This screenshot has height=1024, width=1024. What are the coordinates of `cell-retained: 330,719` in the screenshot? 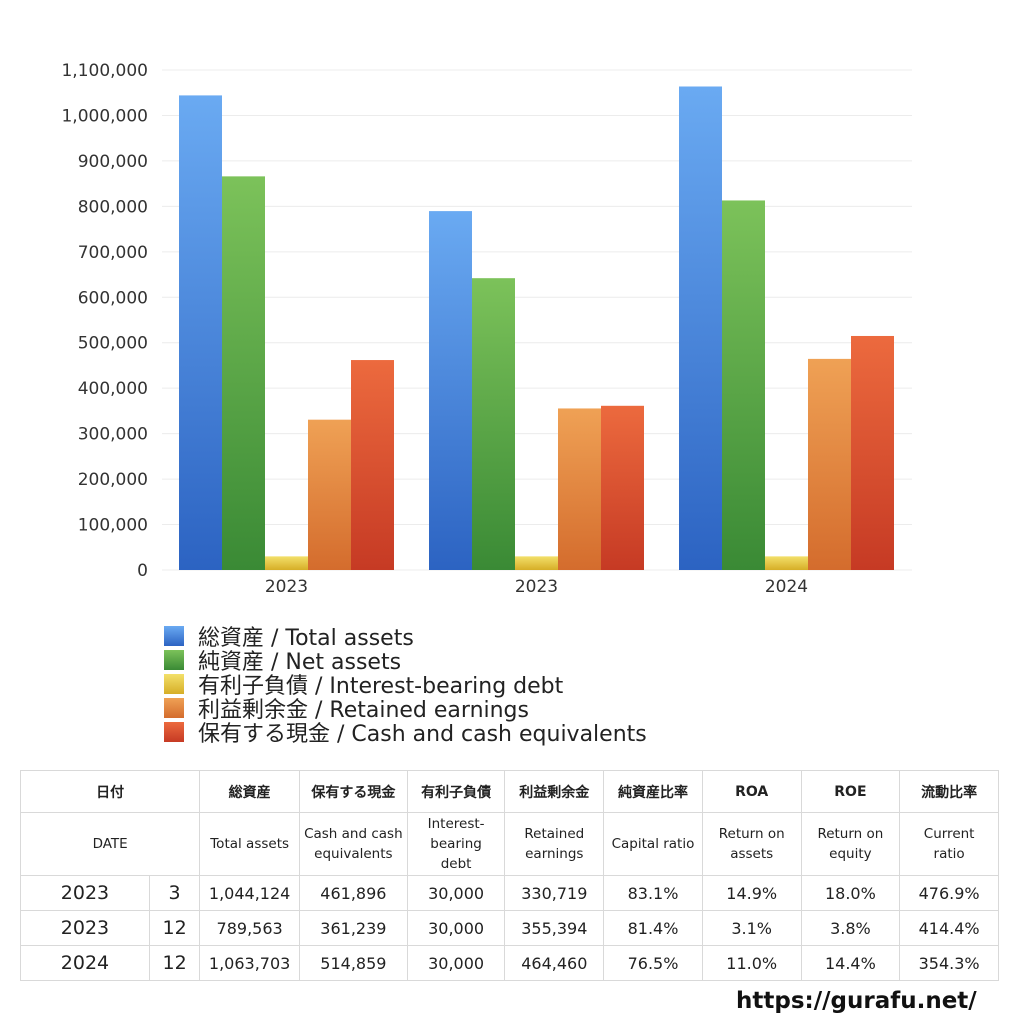 It's located at (554, 893).